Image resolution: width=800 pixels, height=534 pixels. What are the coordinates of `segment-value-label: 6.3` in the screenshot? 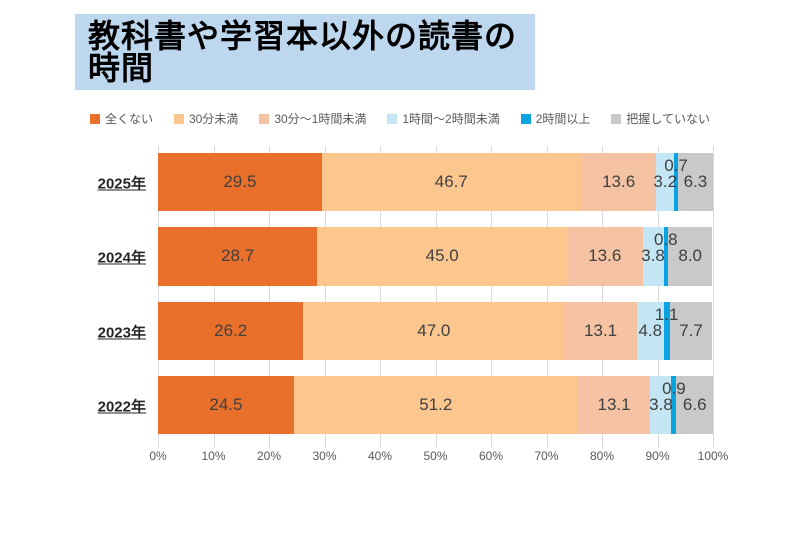 It's located at (695, 182).